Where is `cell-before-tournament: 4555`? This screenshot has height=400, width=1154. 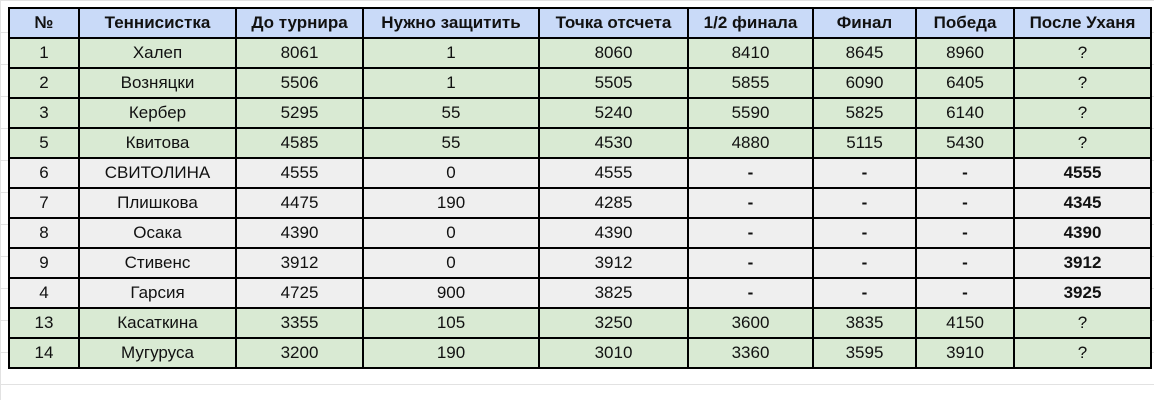
cell-before-tournament: 4555 is located at coordinates (299, 173).